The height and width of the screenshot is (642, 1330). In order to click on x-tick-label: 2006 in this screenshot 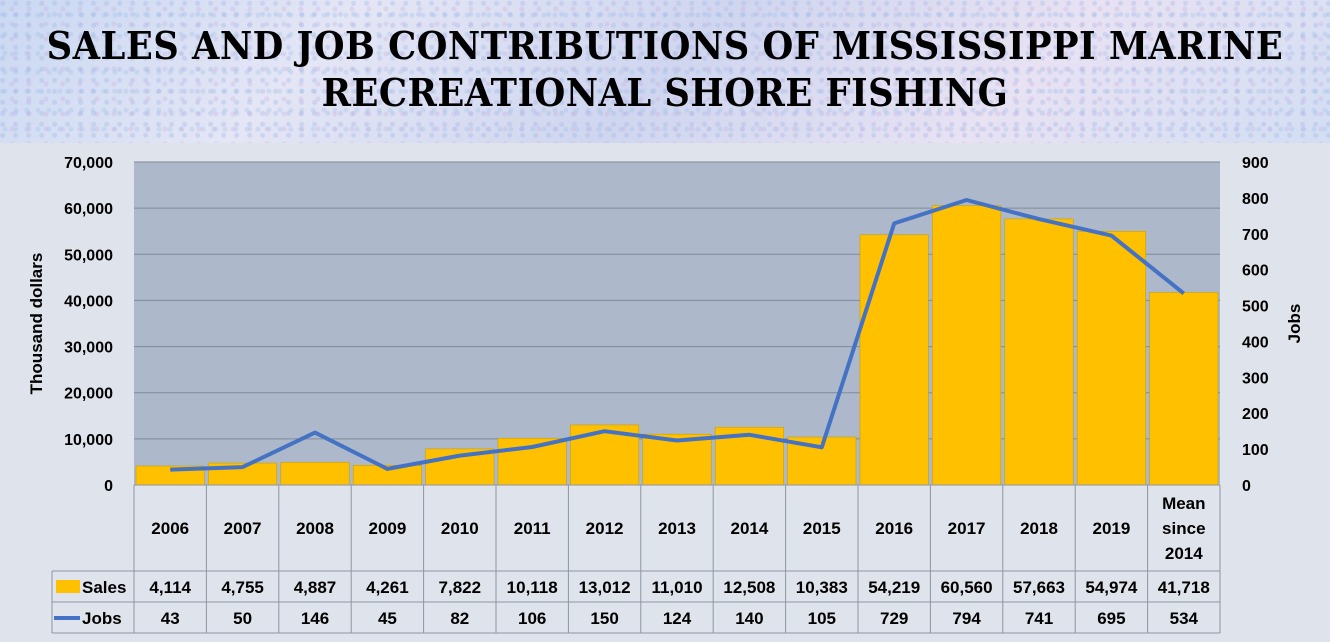, I will do `click(170, 528)`.